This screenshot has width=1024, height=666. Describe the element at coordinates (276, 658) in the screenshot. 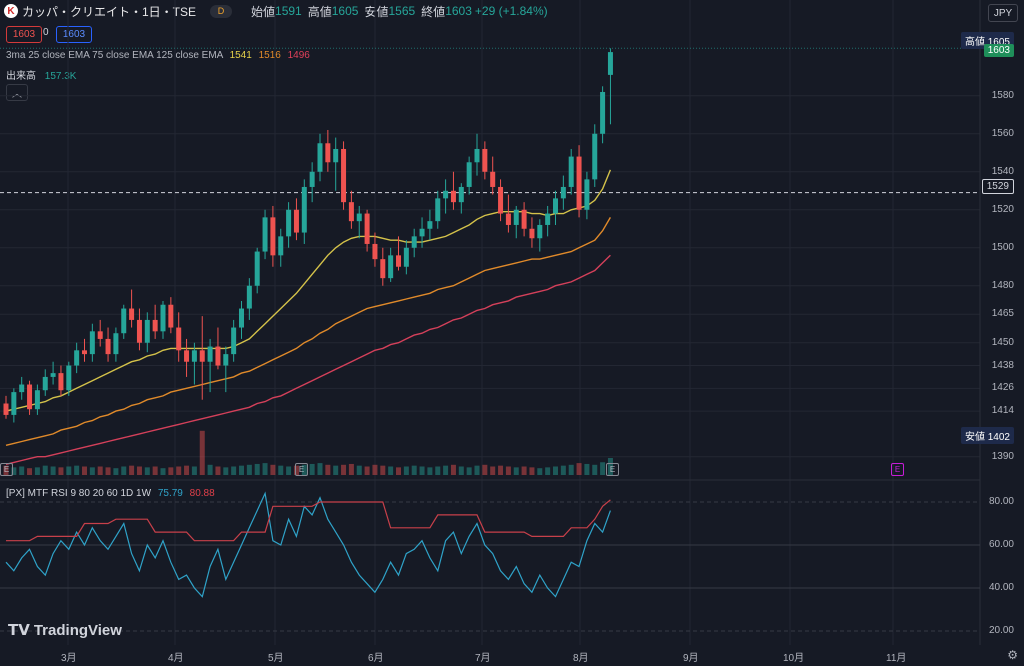

I see `time-tick-label: 5月` at that location.